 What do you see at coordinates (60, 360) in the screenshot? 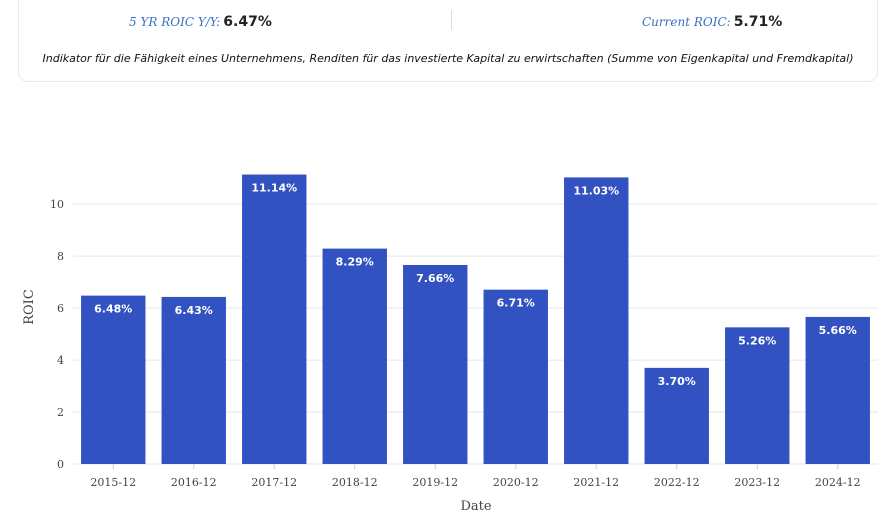
I see `y-tick-label: 4` at bounding box center [60, 360].